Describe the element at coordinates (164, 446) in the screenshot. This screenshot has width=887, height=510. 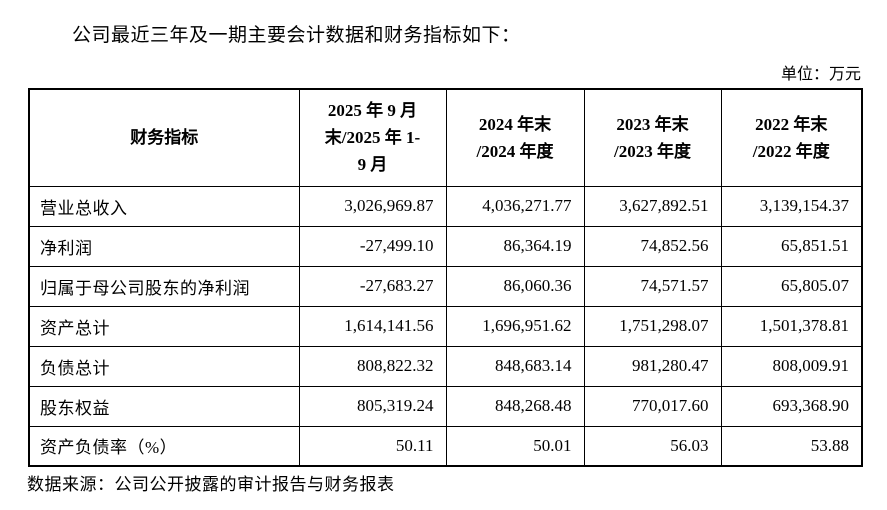
I see `row-label: 资产负债率（%）` at that location.